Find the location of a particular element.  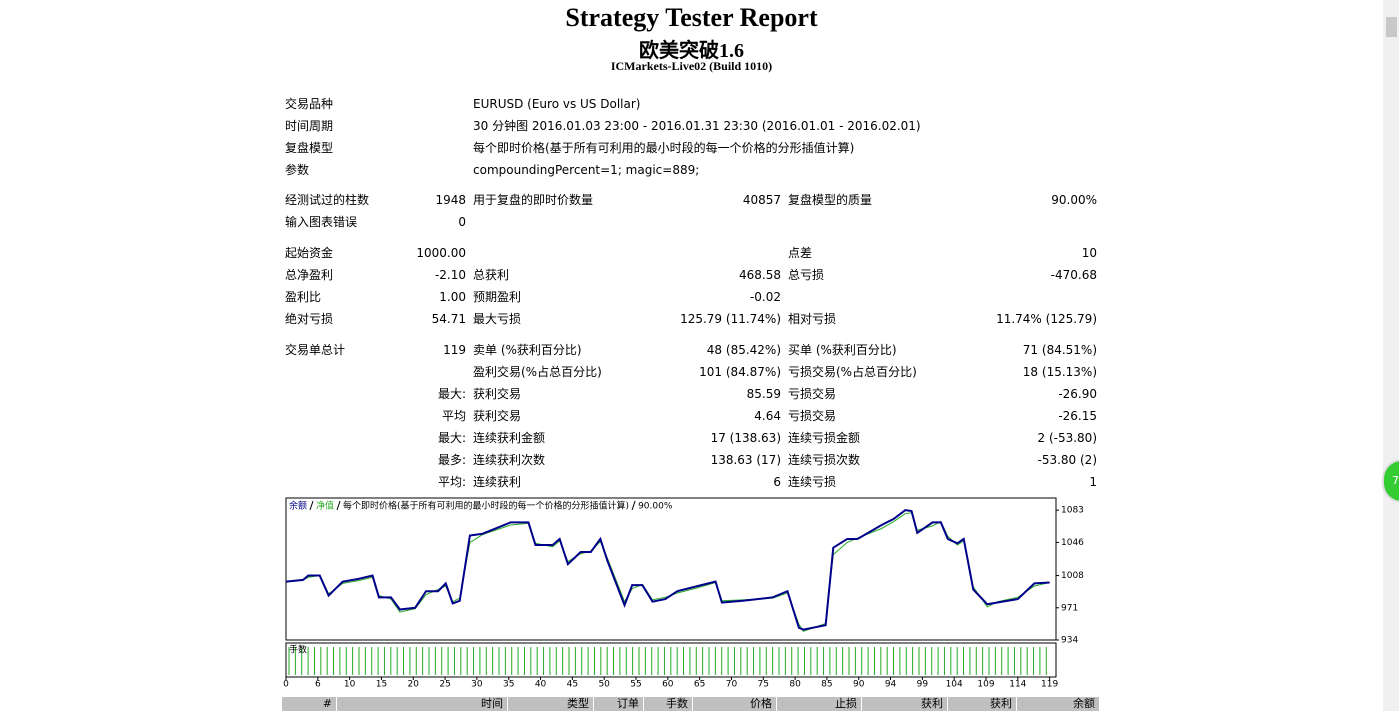

report-title: Strategy Tester Report is located at coordinates (691, 17).